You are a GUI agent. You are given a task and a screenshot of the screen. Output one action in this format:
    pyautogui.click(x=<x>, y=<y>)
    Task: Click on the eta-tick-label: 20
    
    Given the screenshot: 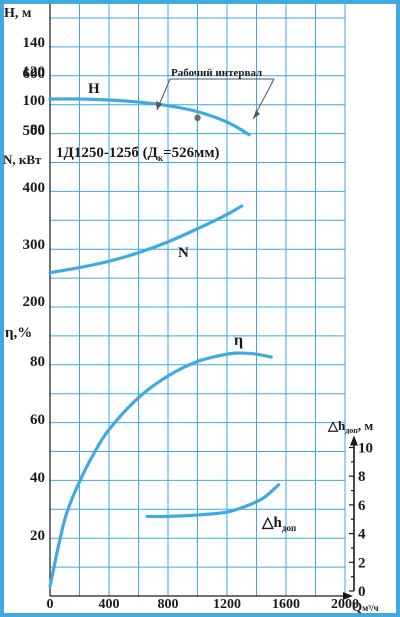 What is the action you would take?
    pyautogui.click(x=37, y=536)
    